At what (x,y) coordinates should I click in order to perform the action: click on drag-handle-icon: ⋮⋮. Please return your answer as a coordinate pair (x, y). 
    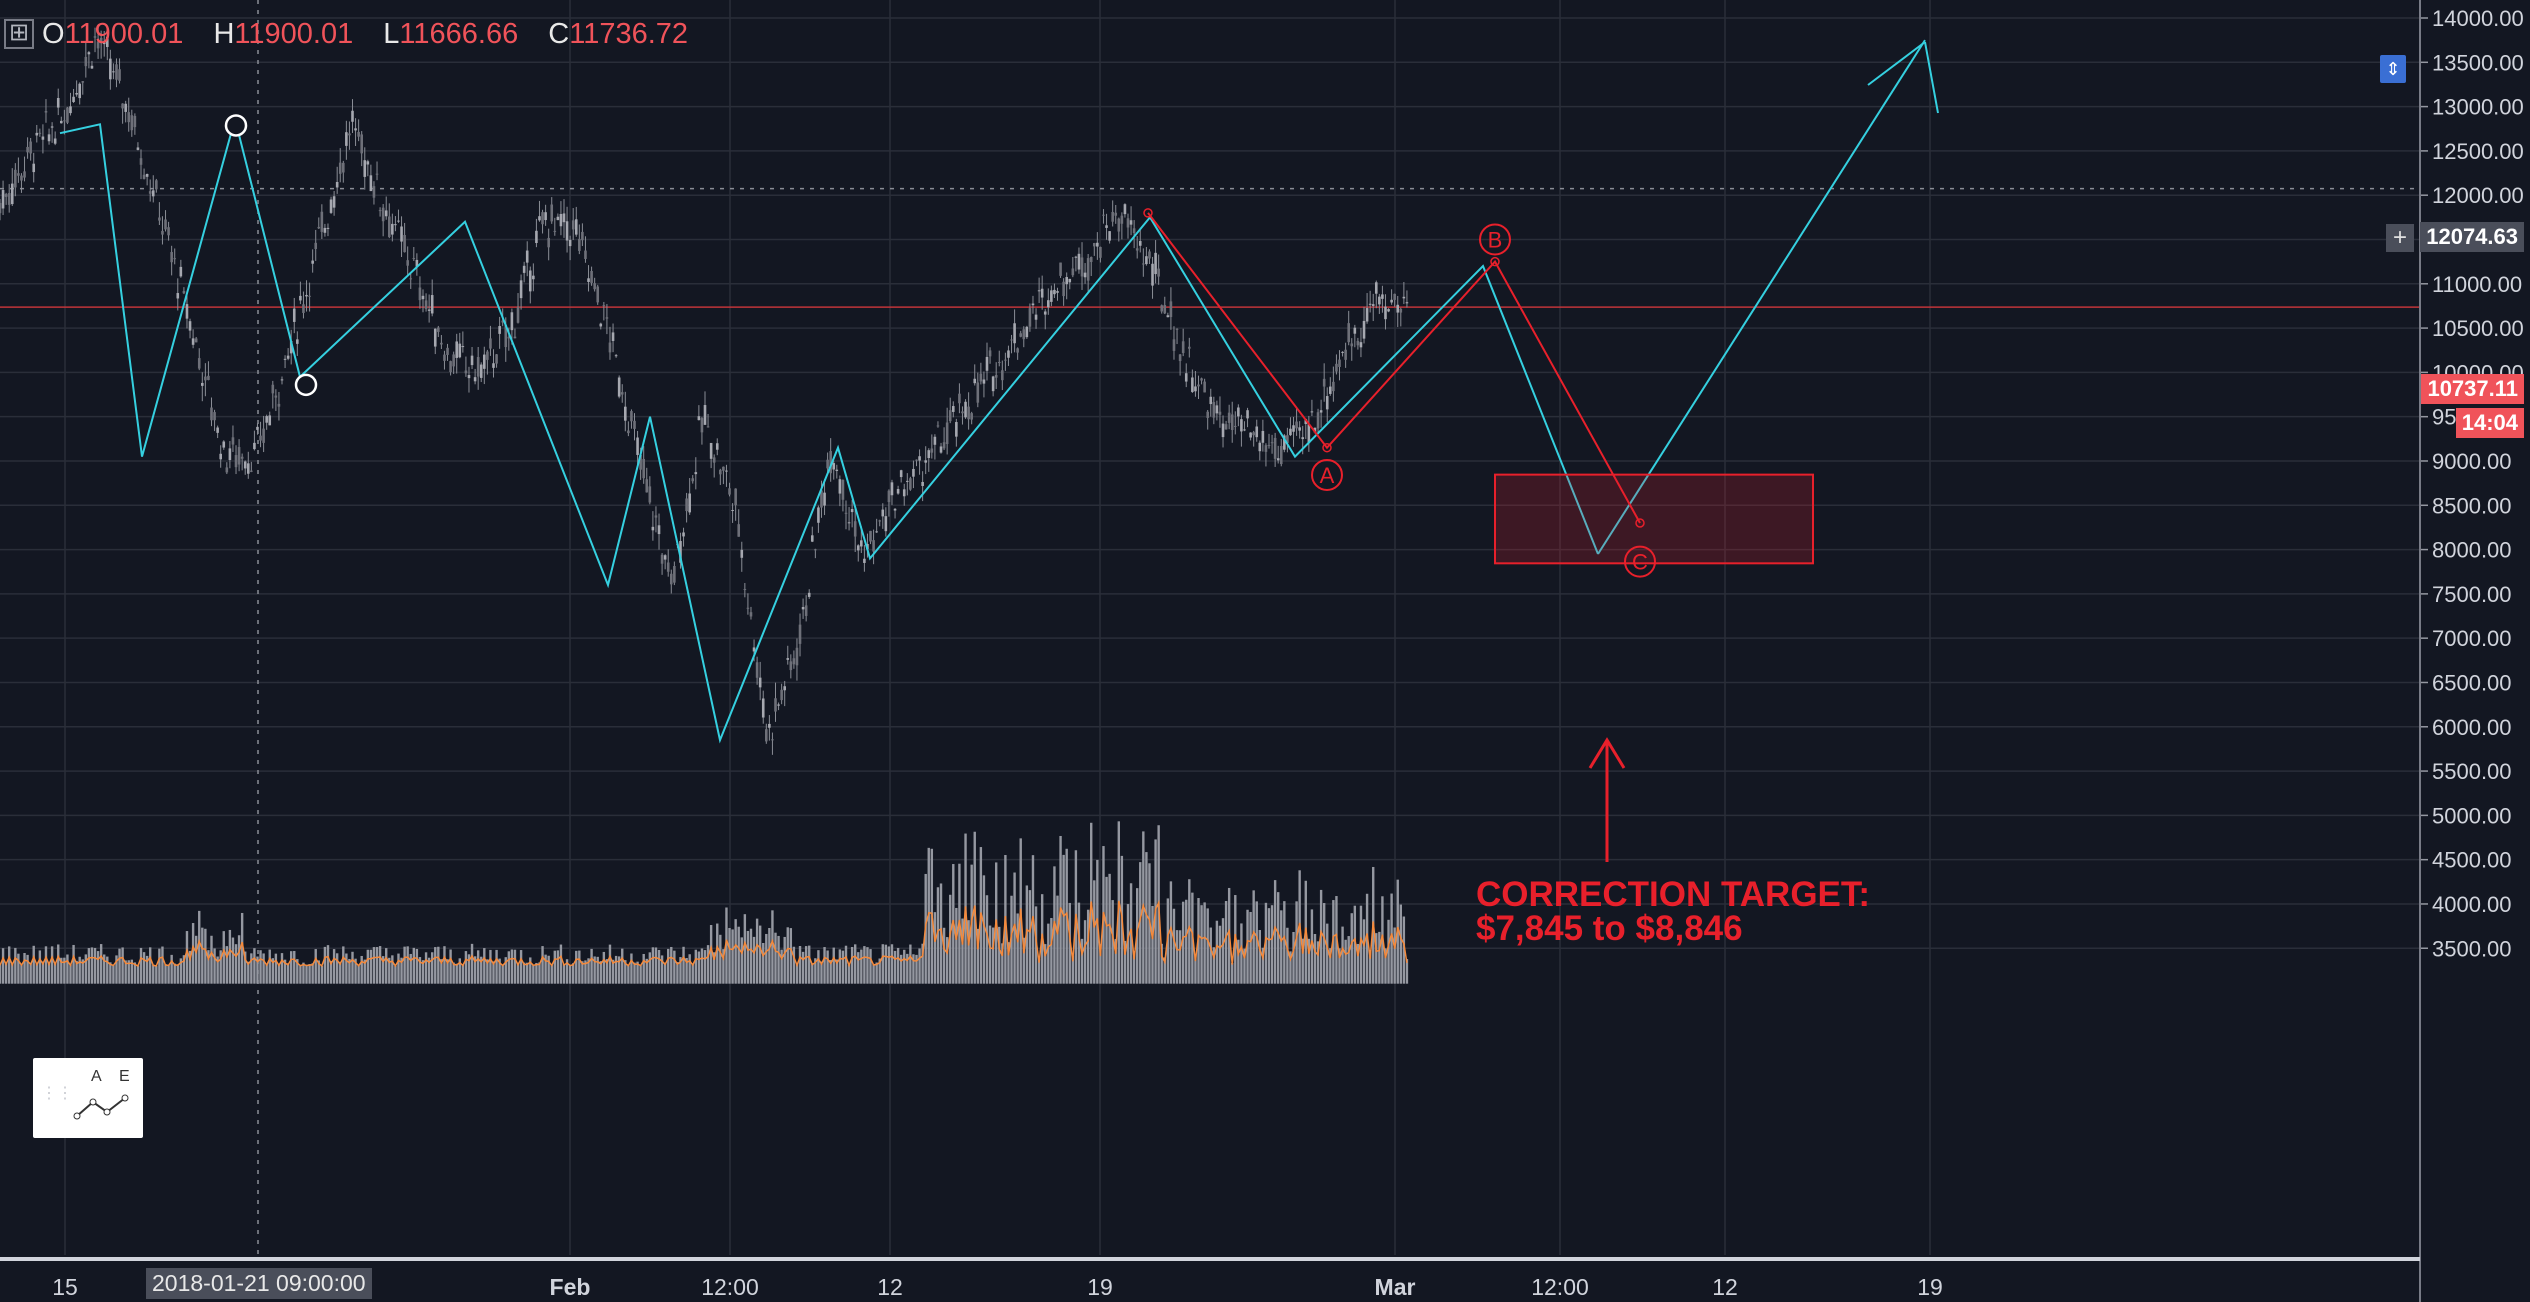
    Looking at the image, I should click on (57, 1093).